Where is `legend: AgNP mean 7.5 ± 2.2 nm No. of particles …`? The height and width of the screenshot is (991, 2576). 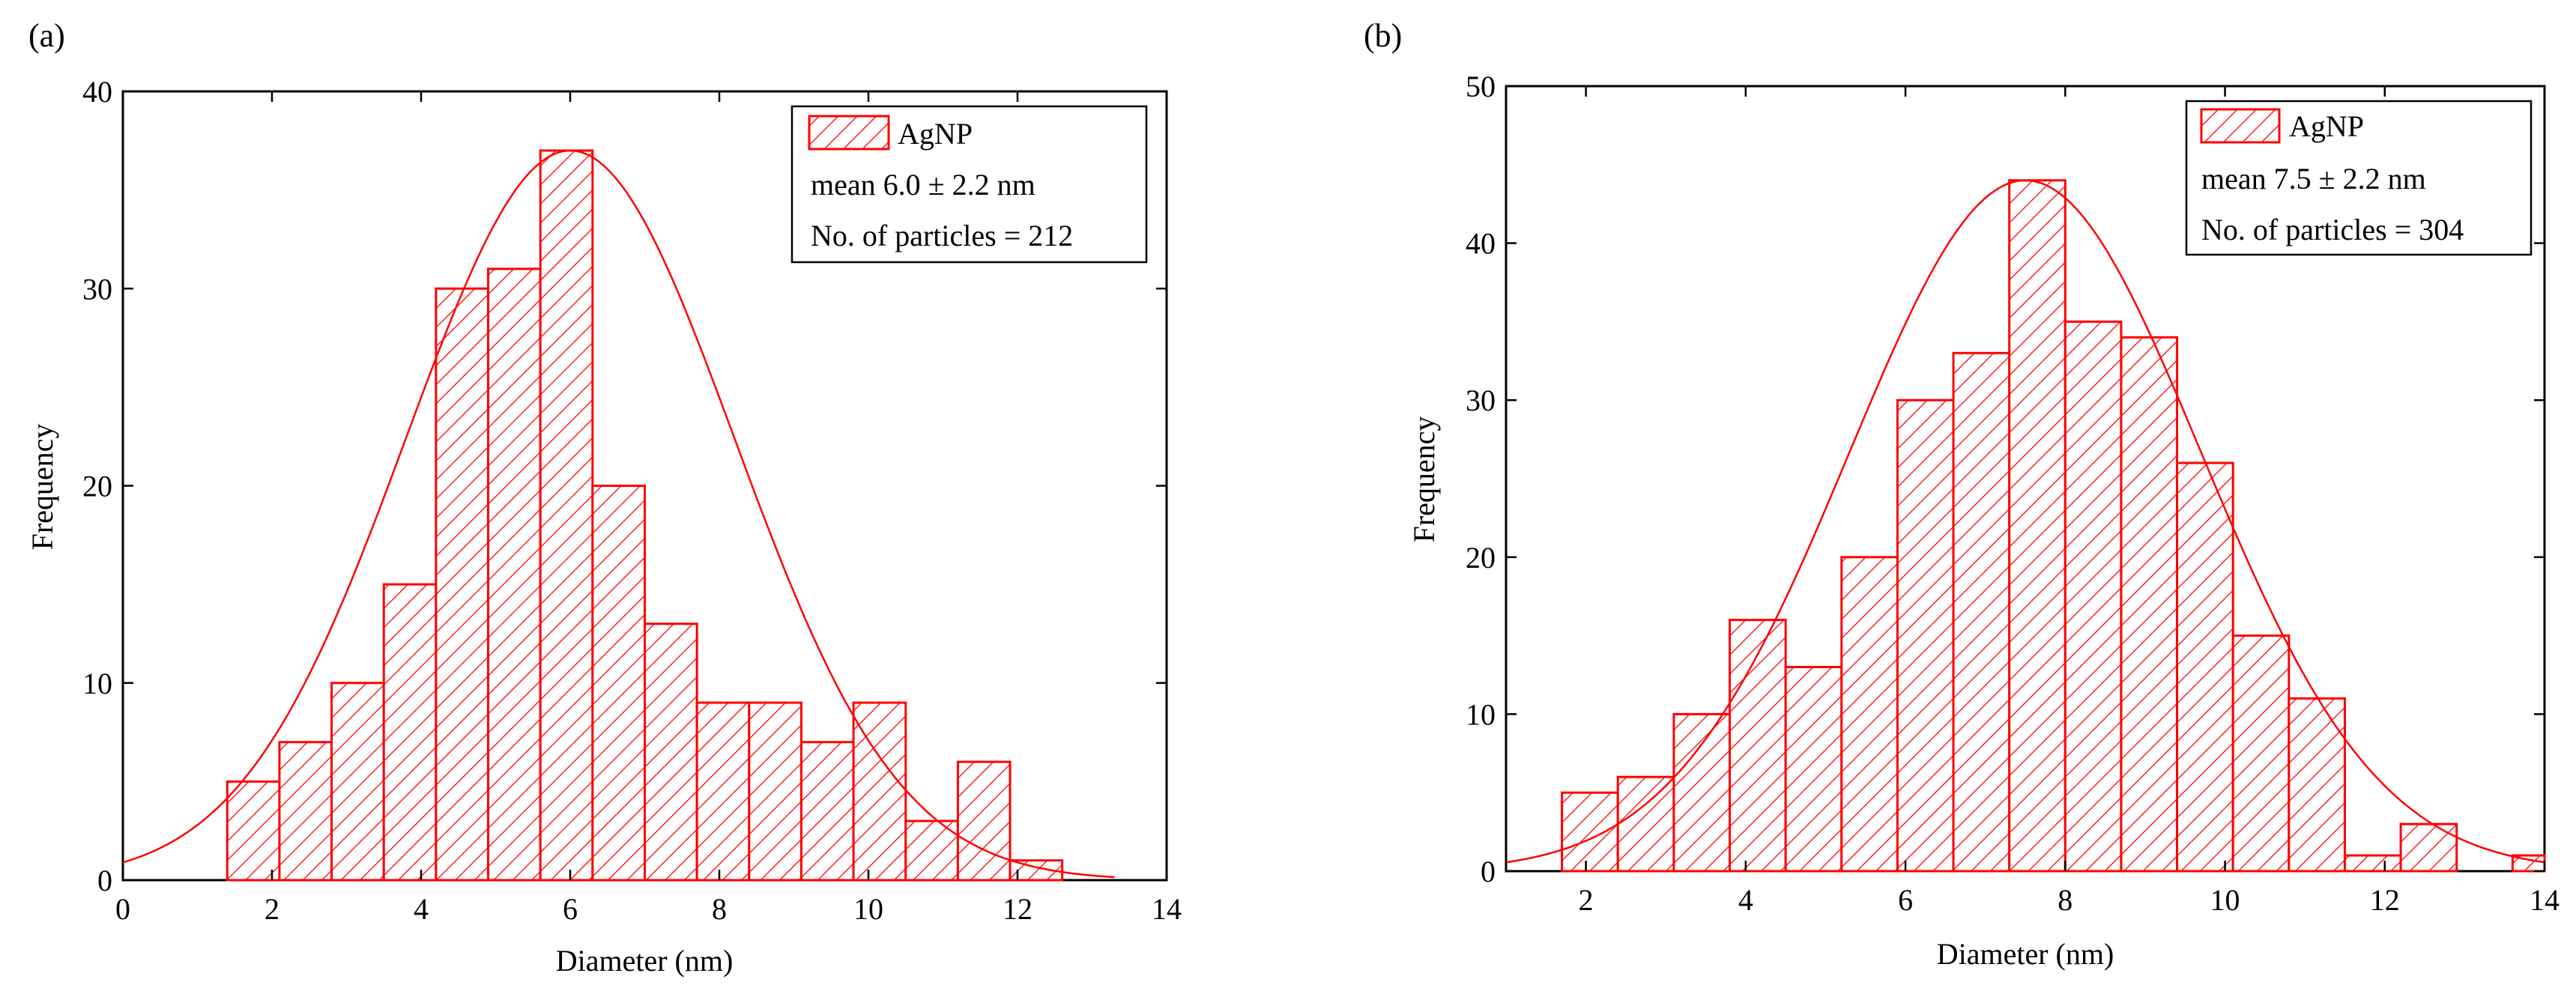
legend: AgNP mean 7.5 ± 2.2 nm No. of particles … is located at coordinates (2359, 178).